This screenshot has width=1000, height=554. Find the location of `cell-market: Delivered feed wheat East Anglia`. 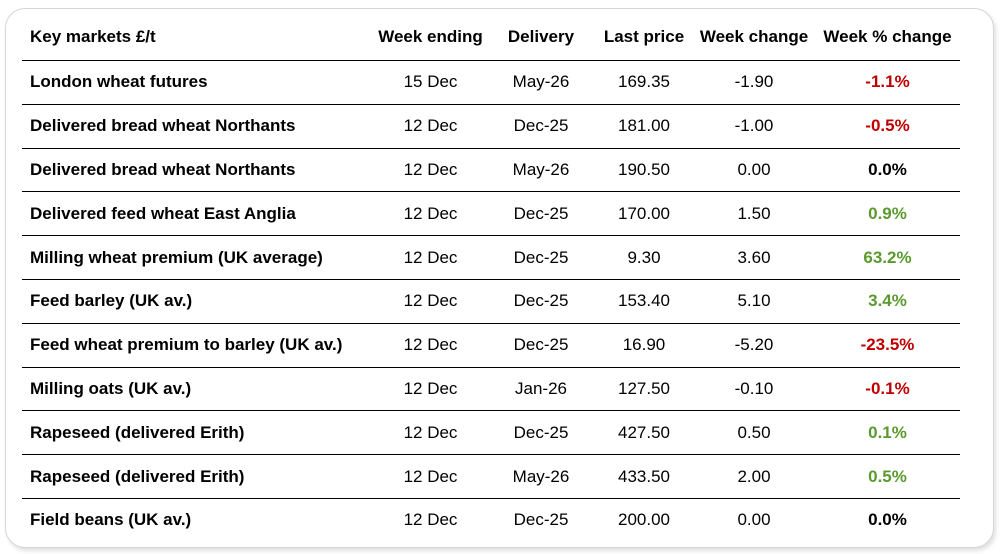

cell-market: Delivered feed wheat East Anglia is located at coordinates (198, 214).